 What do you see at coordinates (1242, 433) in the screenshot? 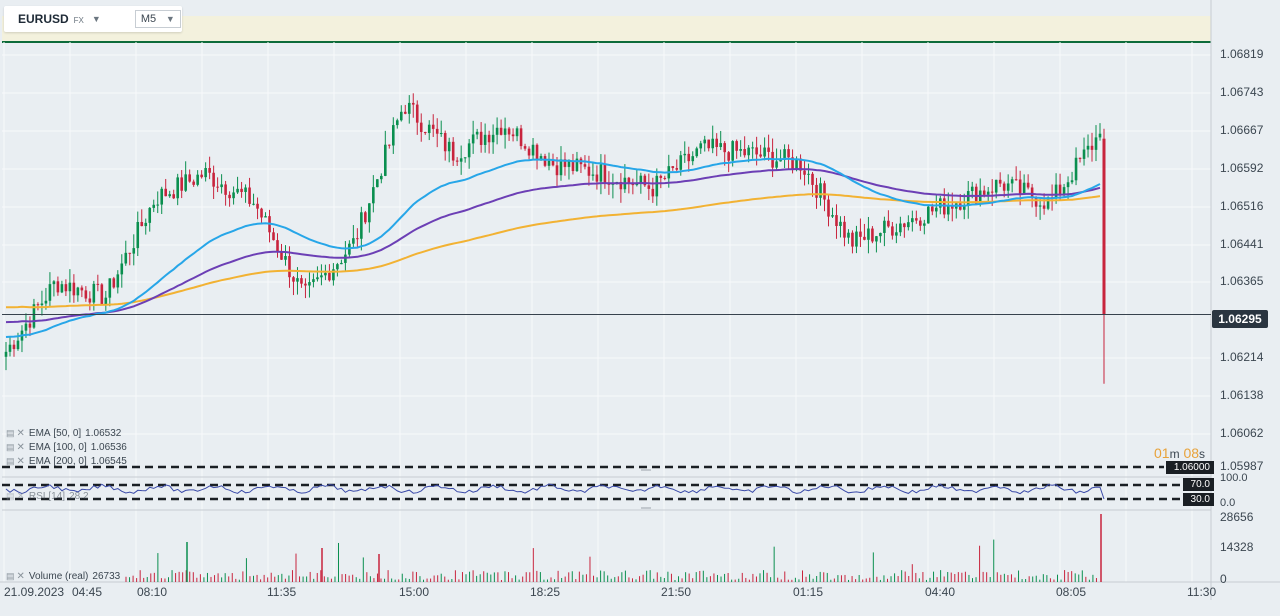
I see `price-axis-label: 1.06062` at bounding box center [1242, 433].